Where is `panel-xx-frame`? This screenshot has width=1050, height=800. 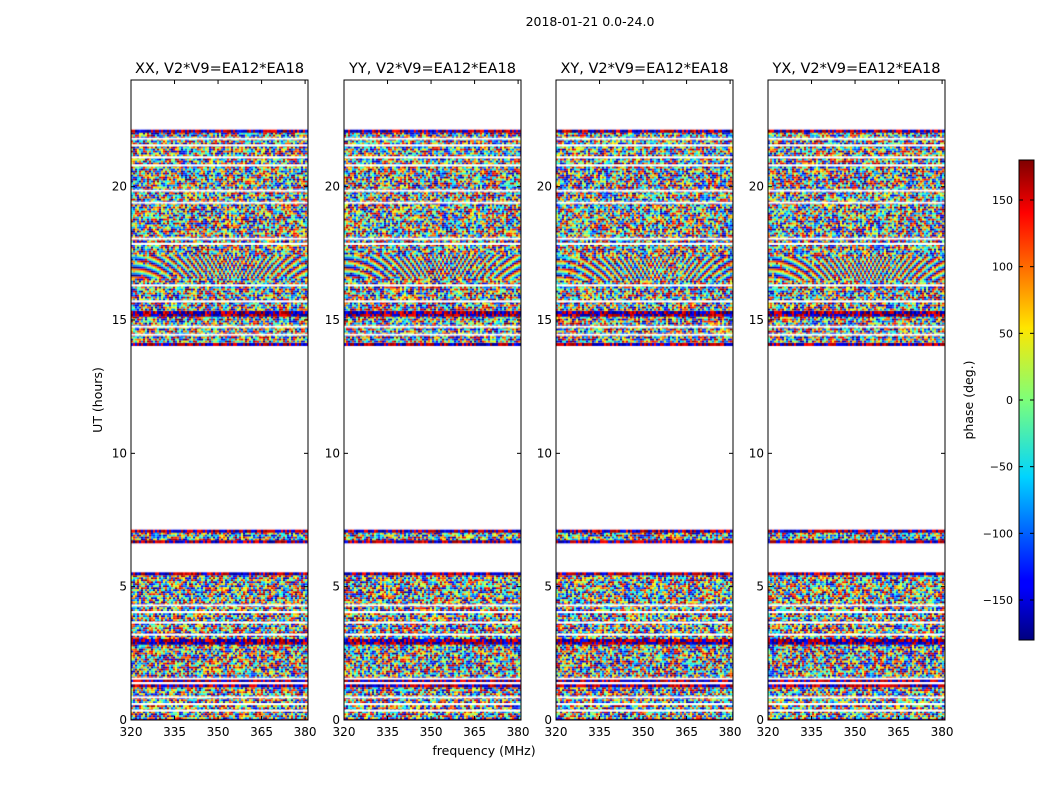
panel-xx-frame is located at coordinates (219, 400).